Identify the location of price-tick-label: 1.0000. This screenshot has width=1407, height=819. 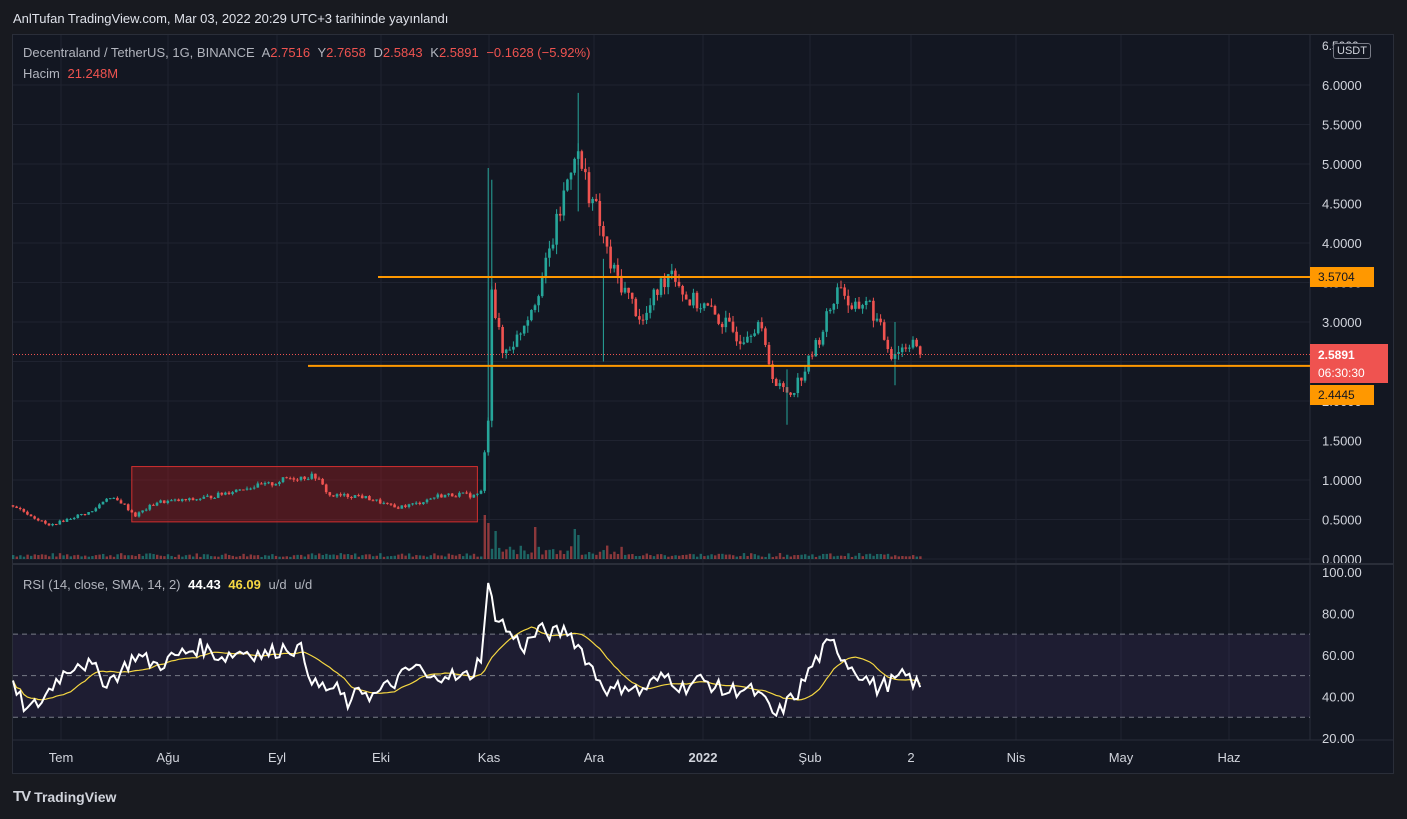
(1342, 480).